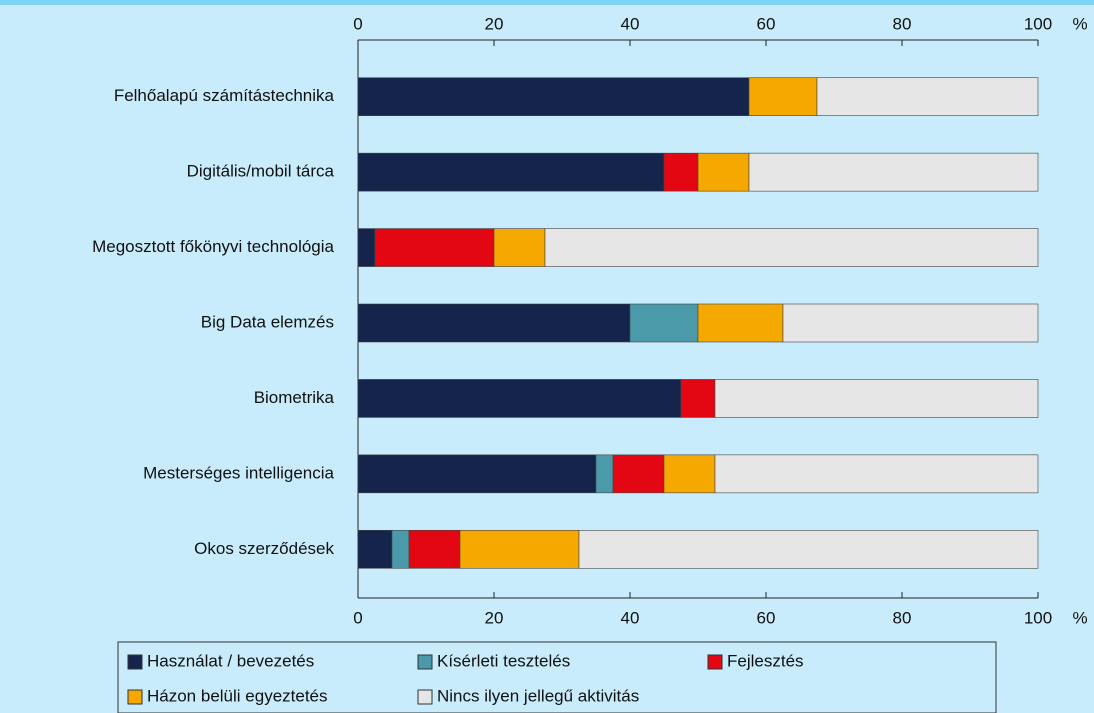 The height and width of the screenshot is (713, 1094). Describe the element at coordinates (503, 660) in the screenshot. I see `legend-label: Kísérleti tesztelés` at that location.